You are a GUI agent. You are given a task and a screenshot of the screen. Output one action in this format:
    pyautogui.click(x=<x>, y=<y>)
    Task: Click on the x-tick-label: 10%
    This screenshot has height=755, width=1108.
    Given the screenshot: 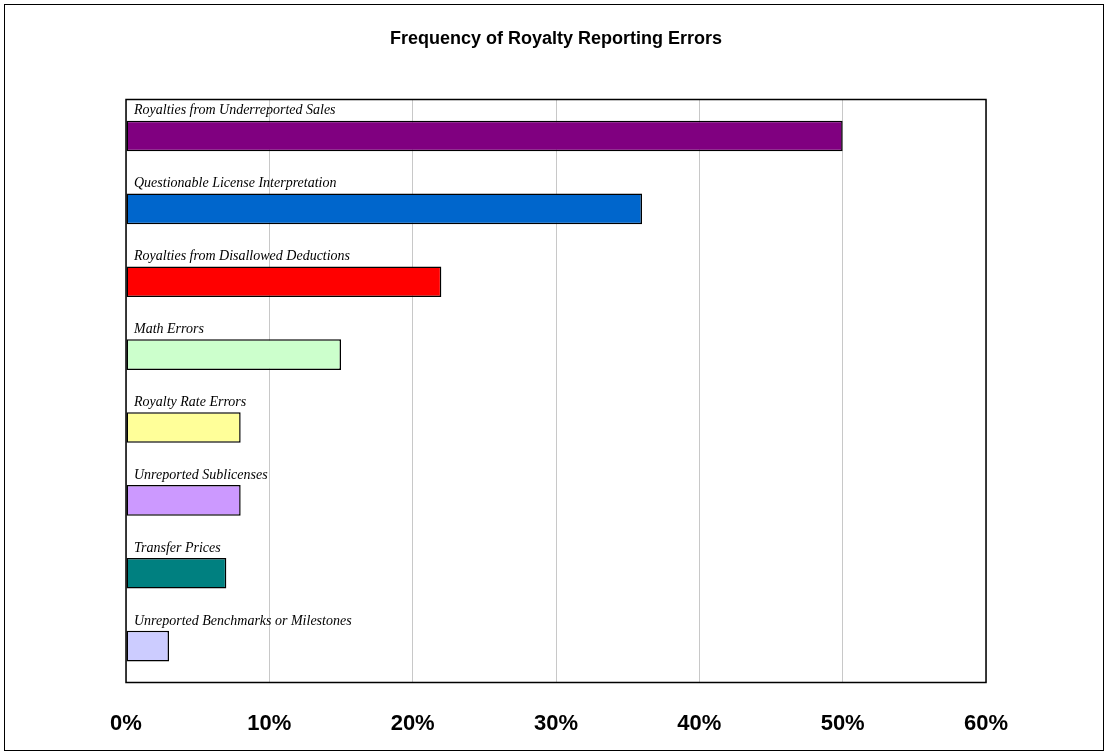 What is the action you would take?
    pyautogui.click(x=269, y=722)
    